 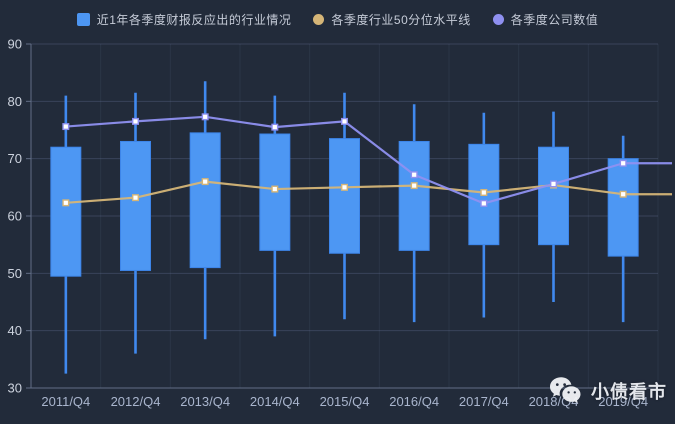 What do you see at coordinates (205, 200) in the screenshot?
I see `box-2013/Q4` at bounding box center [205, 200].